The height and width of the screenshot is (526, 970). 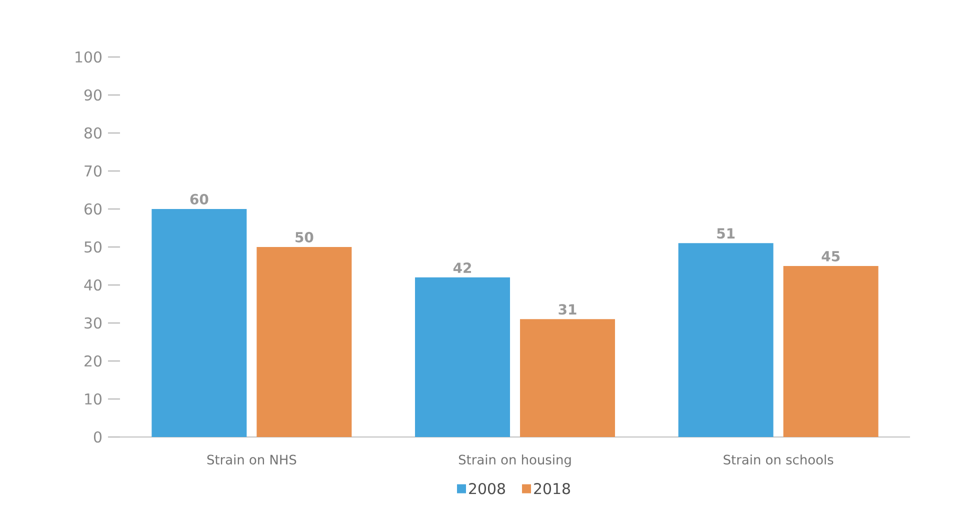 I want to click on y-tick-label: 20, so click(x=93, y=361).